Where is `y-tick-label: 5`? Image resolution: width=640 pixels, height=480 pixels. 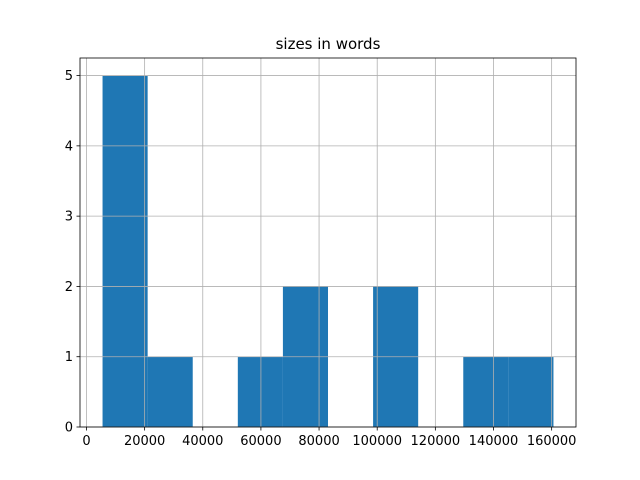
y-tick-label: 5 is located at coordinates (69, 76).